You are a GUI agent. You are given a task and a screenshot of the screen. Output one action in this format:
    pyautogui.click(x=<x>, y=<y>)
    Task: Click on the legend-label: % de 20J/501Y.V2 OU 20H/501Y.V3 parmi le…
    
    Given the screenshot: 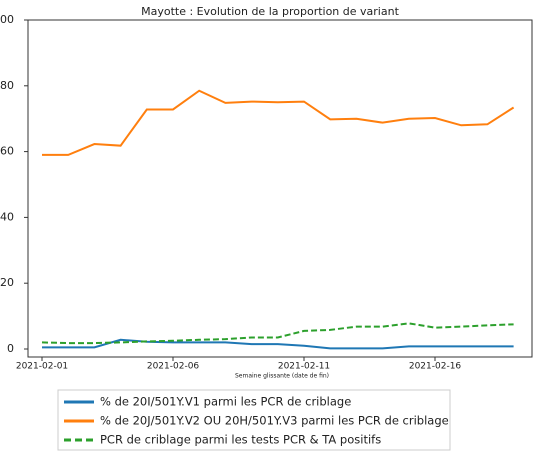 What is the action you would take?
    pyautogui.click(x=274, y=421)
    